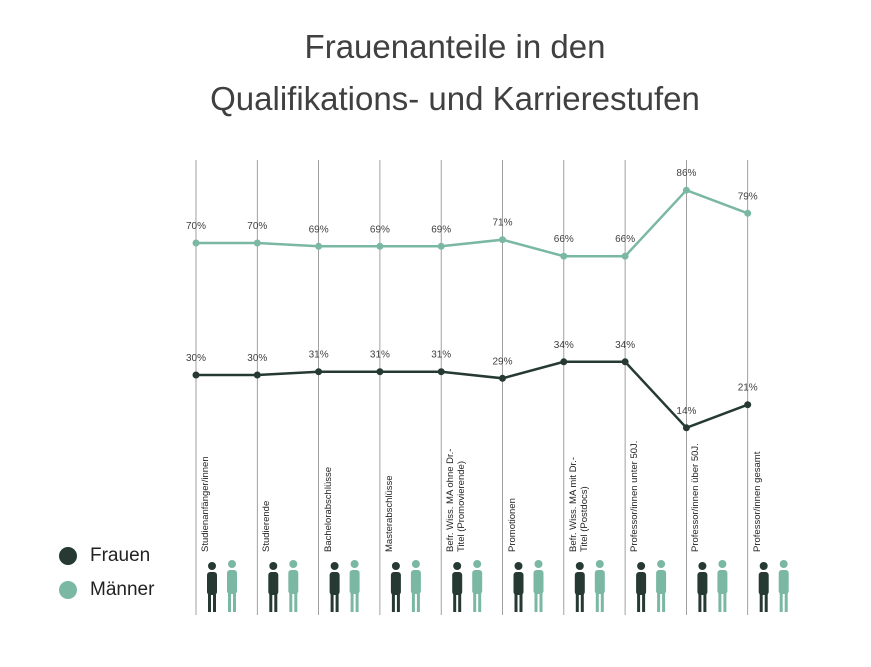  I want to click on value-label: 66%, so click(625, 239).